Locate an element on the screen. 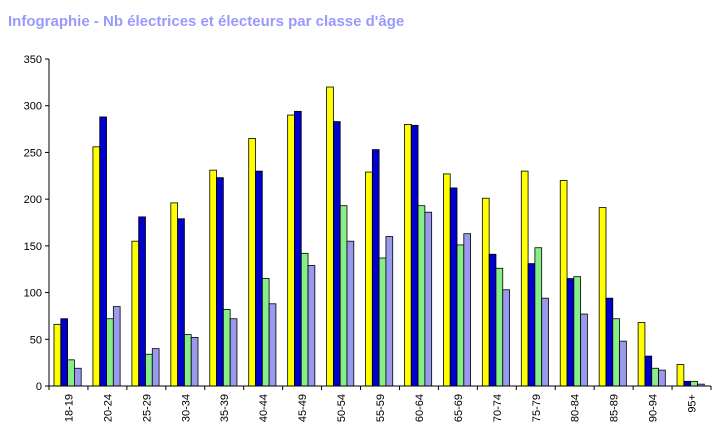  bar-95+-series-1 is located at coordinates (680, 375).